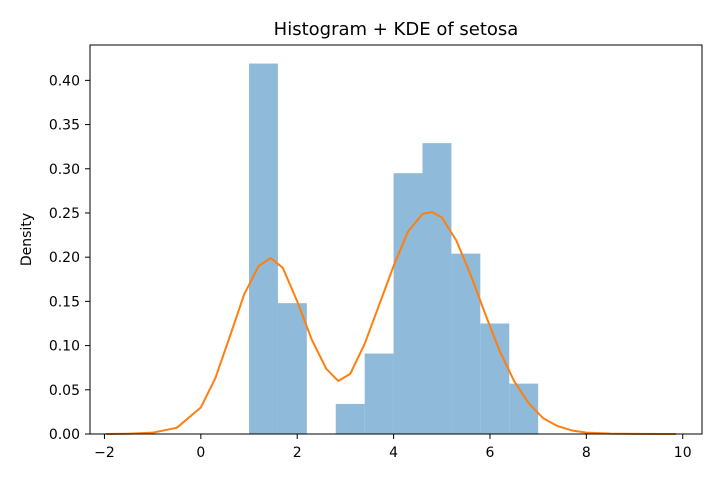 The width and height of the screenshot is (720, 484). What do you see at coordinates (200, 453) in the screenshot?
I see `x-tick-label: 0` at bounding box center [200, 453].